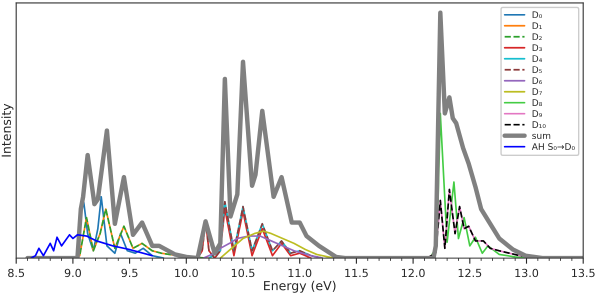 The width and height of the screenshot is (600, 295). What do you see at coordinates (539, 124) in the screenshot?
I see `legend-label: D₁₀` at bounding box center [539, 124].